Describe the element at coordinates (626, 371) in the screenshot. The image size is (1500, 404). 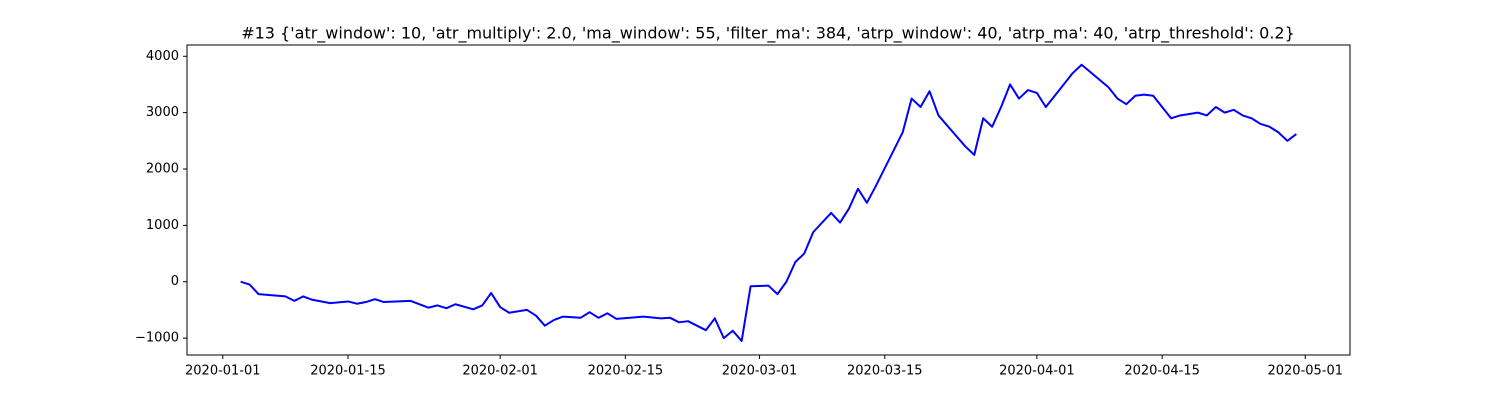
I see `x-tick-label: 2020-02-15` at that location.